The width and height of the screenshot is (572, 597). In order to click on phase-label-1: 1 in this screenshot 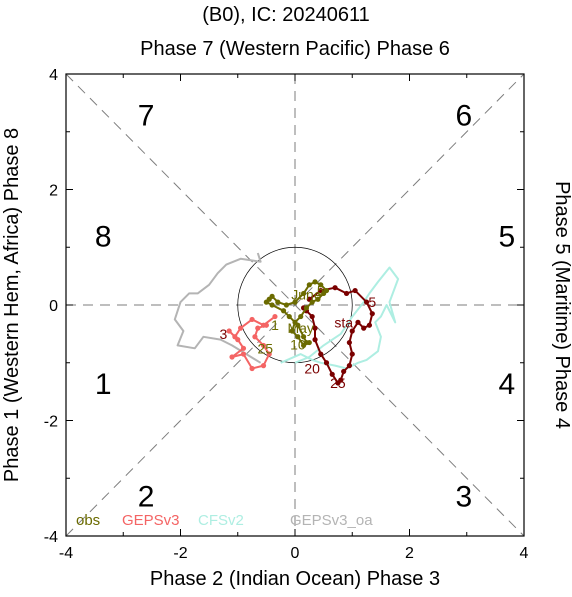, I will do `click(103, 384)`.